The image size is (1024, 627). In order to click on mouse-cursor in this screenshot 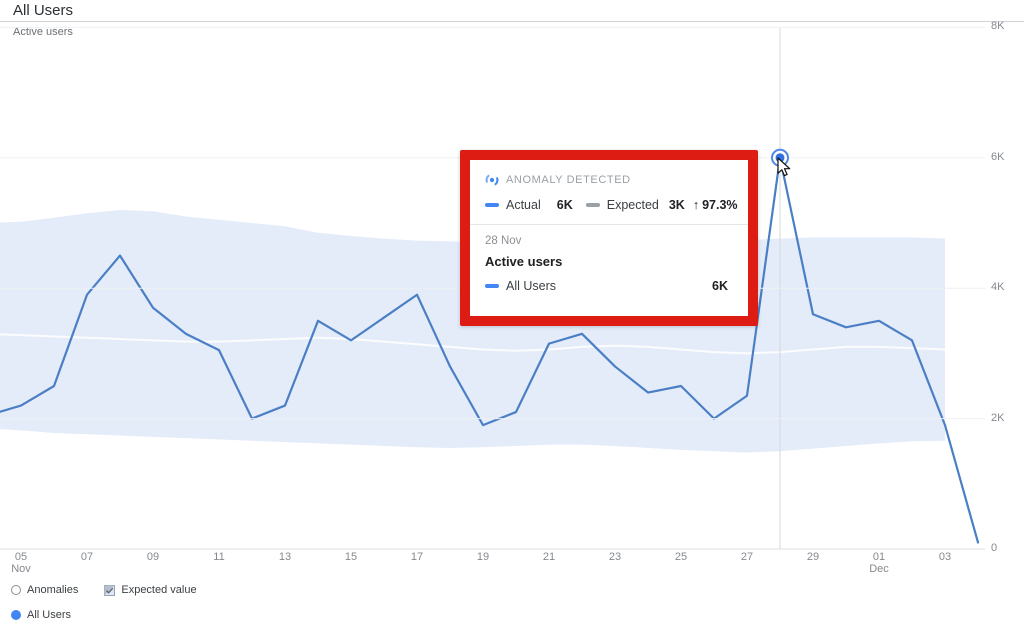, I will do `click(784, 167)`.